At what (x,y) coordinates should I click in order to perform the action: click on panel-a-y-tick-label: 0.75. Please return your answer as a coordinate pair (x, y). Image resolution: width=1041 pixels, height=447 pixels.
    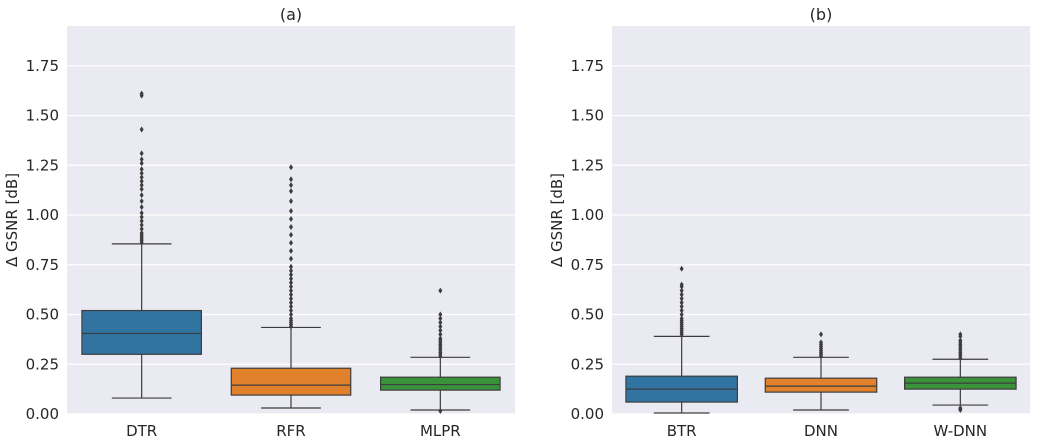
    Looking at the image, I should click on (42, 265).